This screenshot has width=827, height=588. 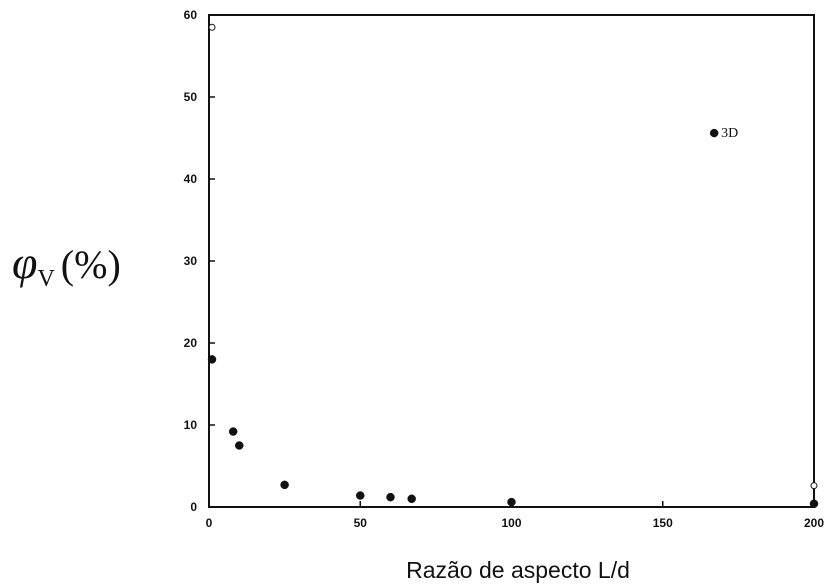 What do you see at coordinates (193, 507) in the screenshot?
I see `y-tick-label: 0` at bounding box center [193, 507].